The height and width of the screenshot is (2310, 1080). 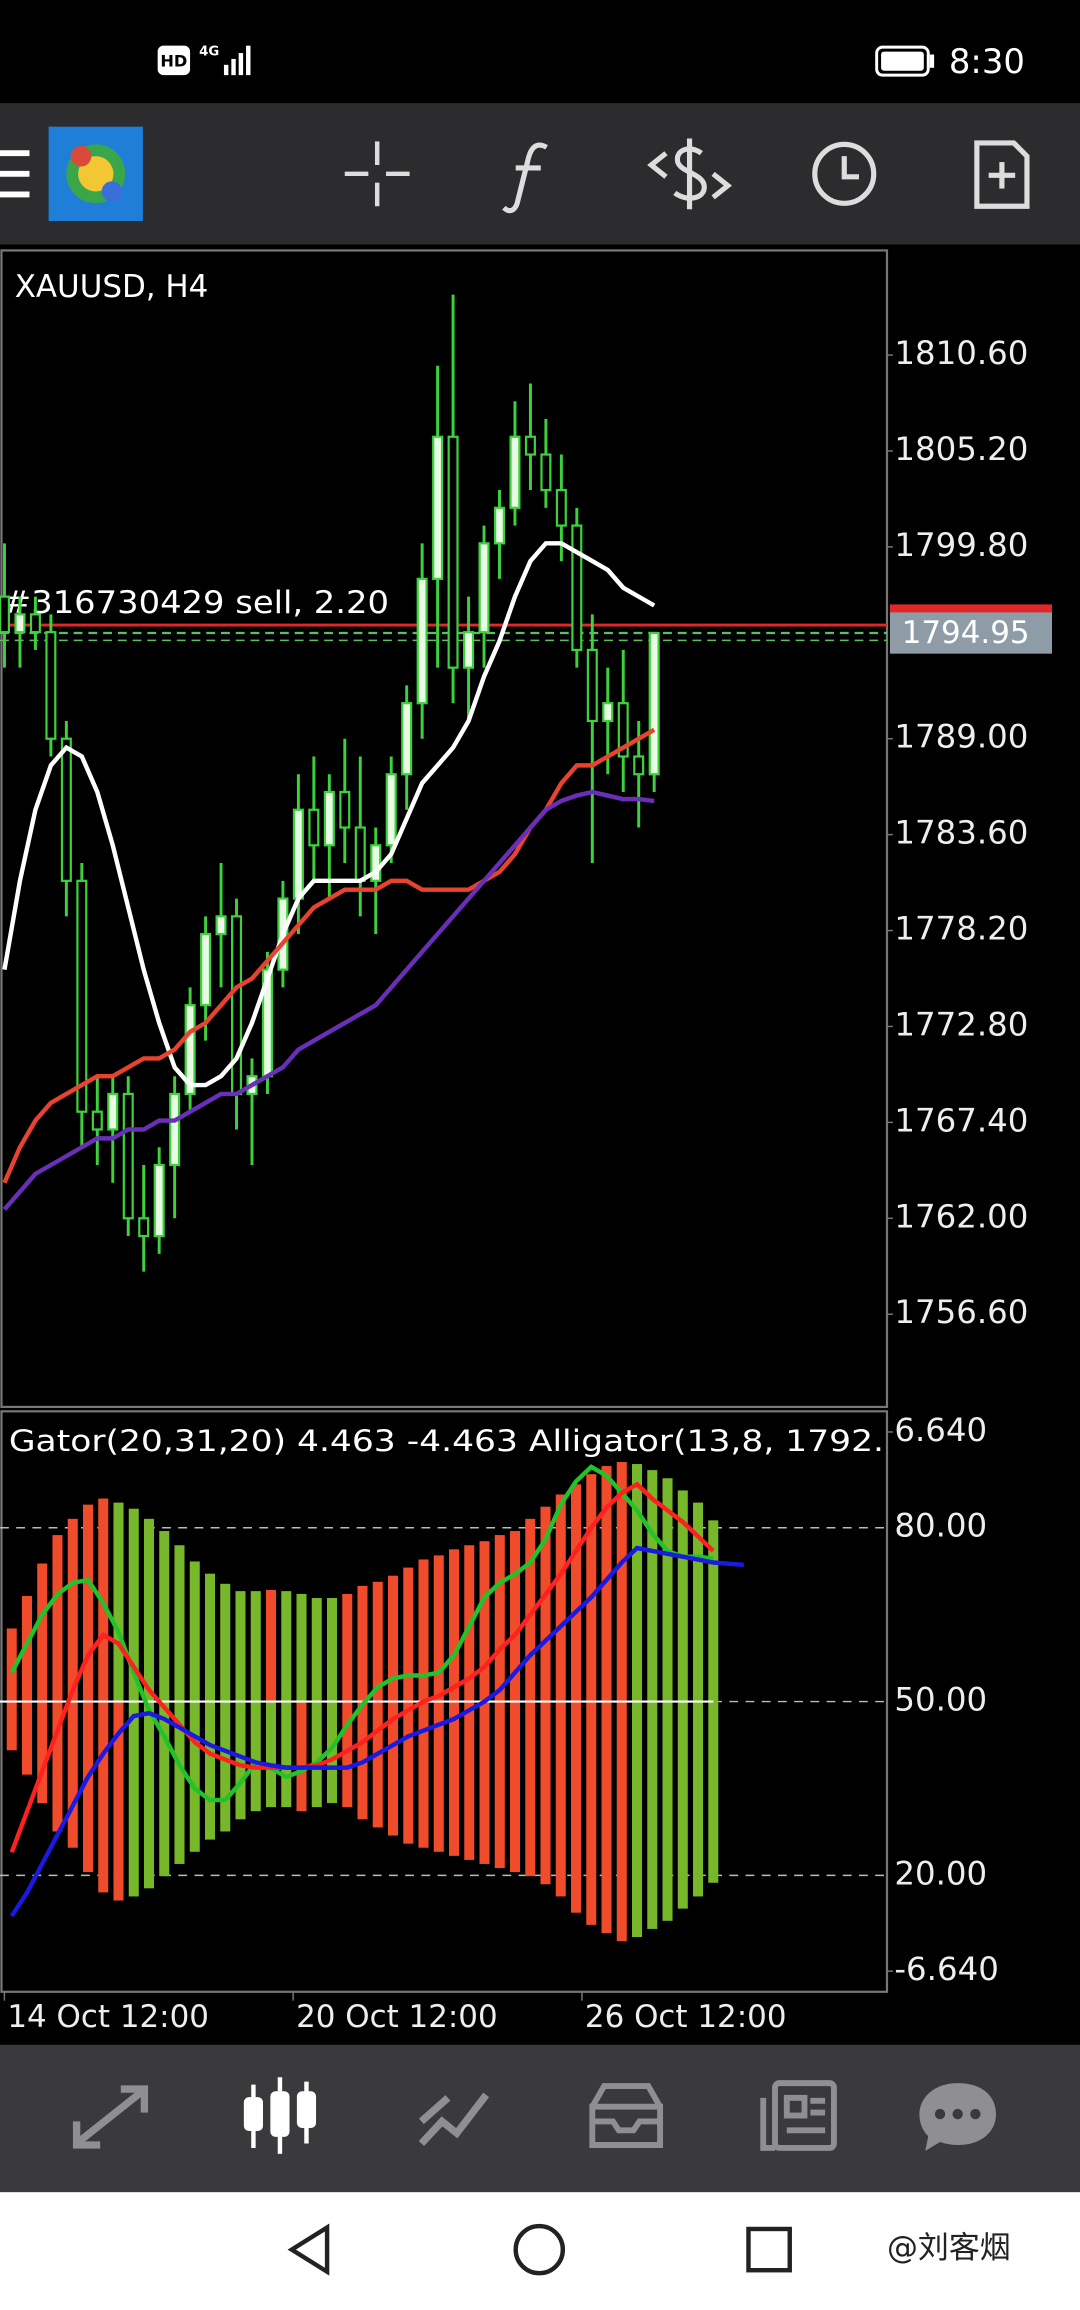 I want to click on current-price-tag, so click(x=971, y=633).